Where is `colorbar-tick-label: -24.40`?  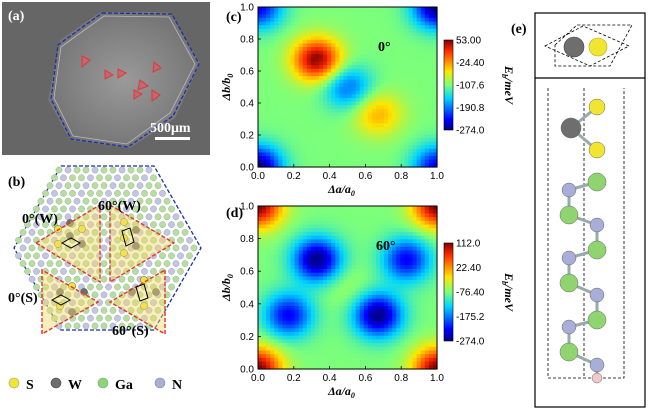 colorbar-tick-label: -24.40 is located at coordinates (470, 63).